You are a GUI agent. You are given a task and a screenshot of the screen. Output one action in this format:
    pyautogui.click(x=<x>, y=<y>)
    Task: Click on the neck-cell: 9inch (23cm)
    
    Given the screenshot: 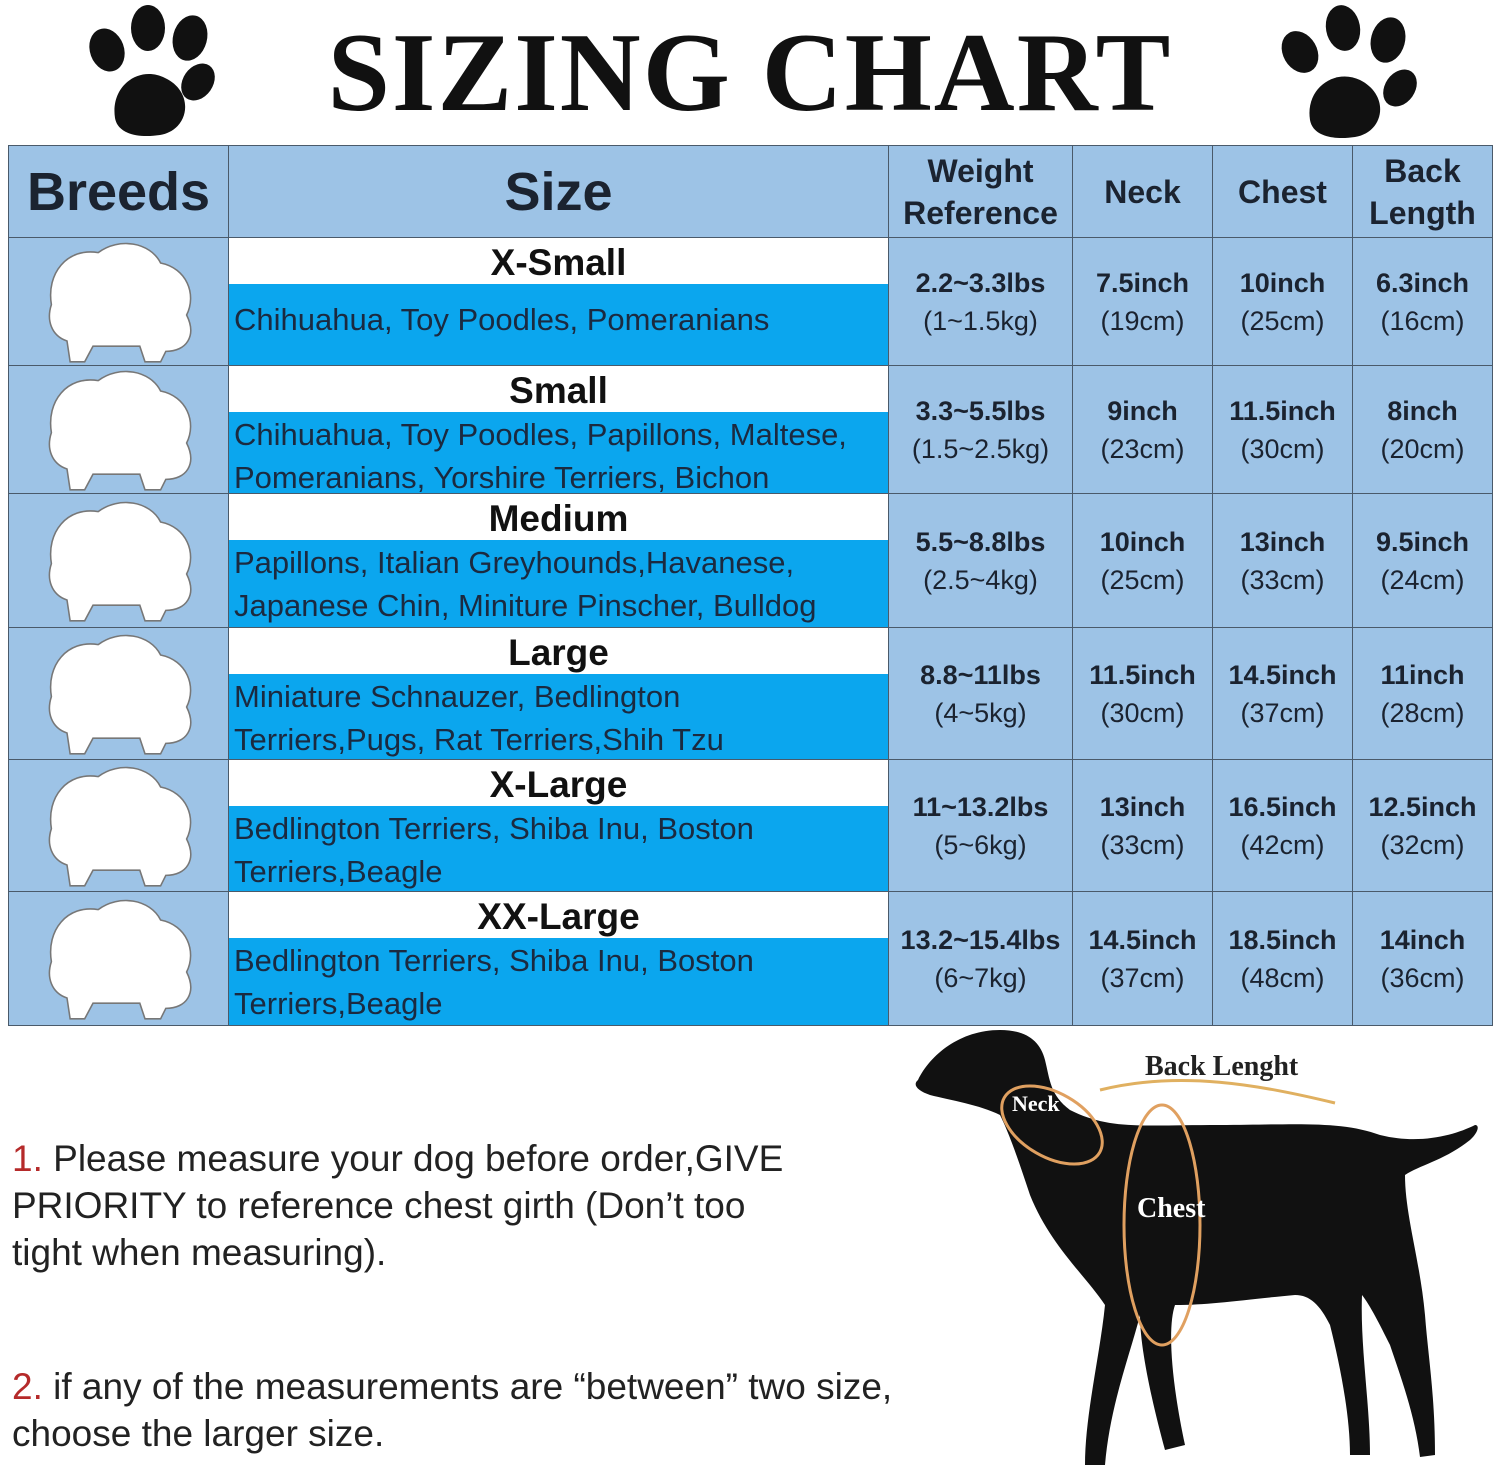 What is the action you would take?
    pyautogui.click(x=1142, y=429)
    